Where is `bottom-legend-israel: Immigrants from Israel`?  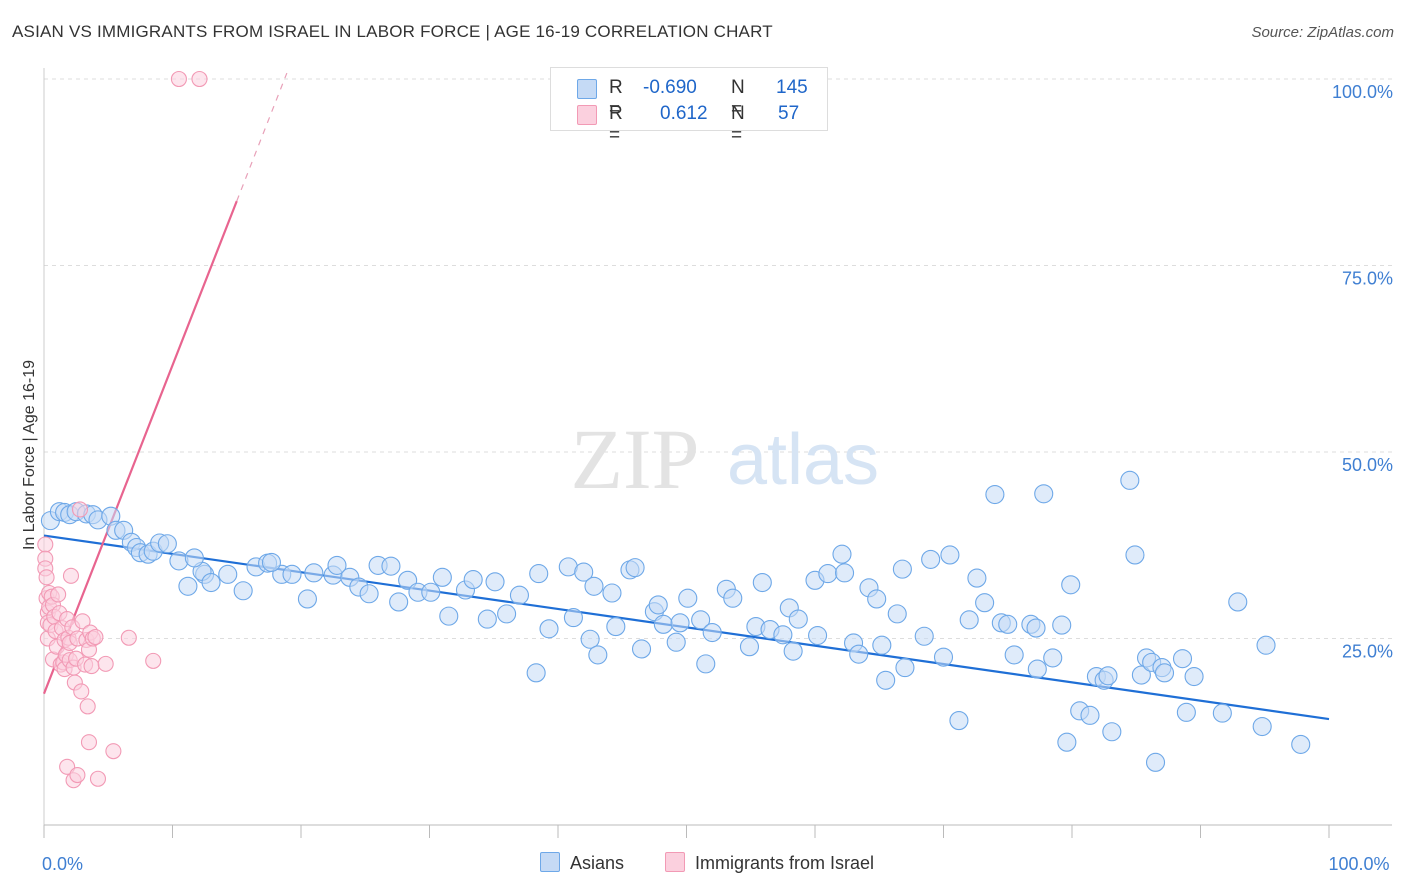
bottom-legend-israel: Immigrants from Israel is located at coordinates (769, 863).